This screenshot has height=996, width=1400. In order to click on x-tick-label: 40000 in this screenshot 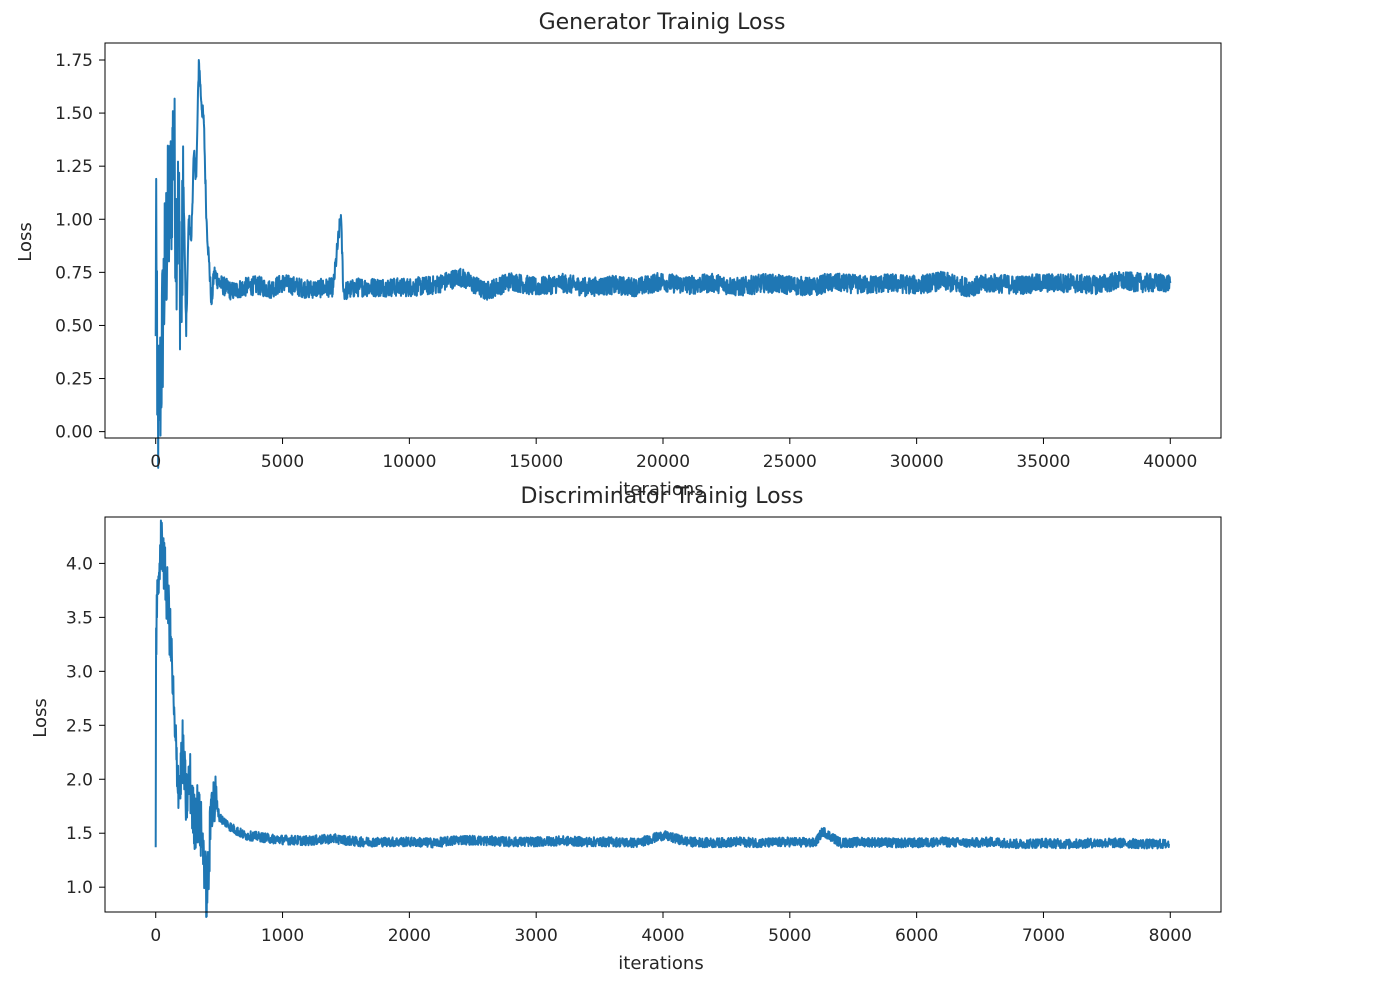, I will do `click(1170, 462)`.